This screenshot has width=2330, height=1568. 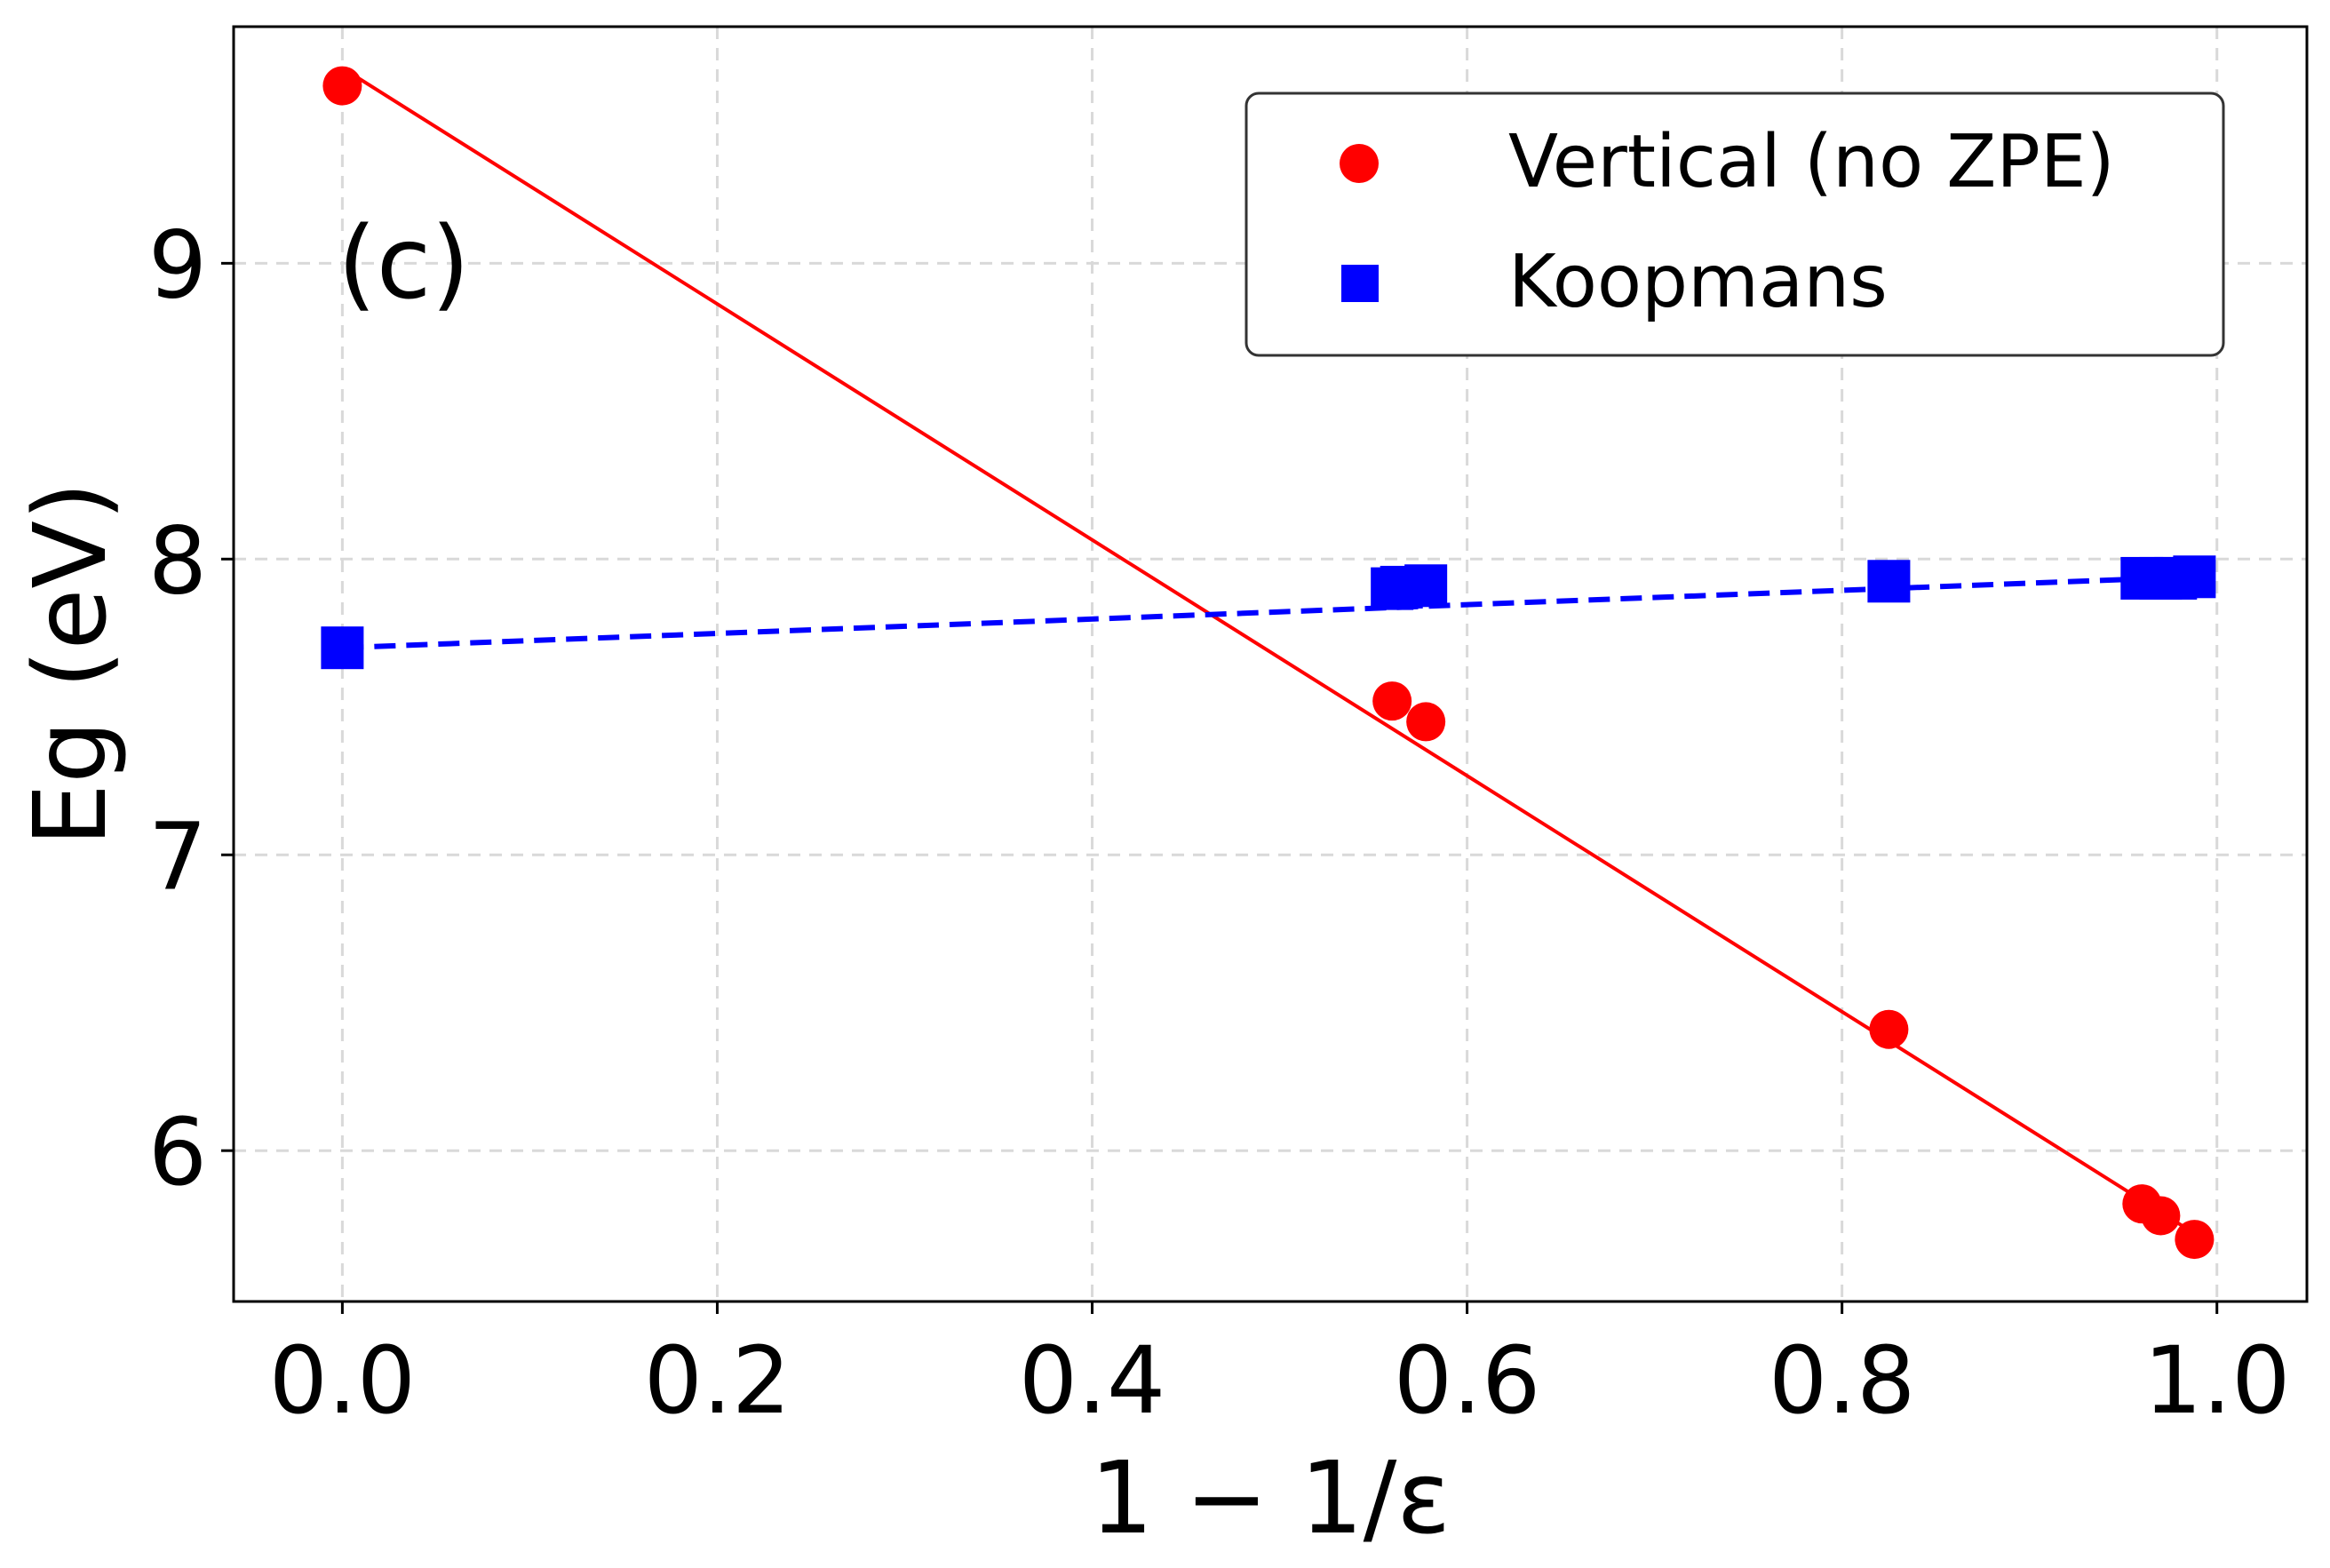 What do you see at coordinates (177, 265) in the screenshot?
I see `y-tick-label: 9` at bounding box center [177, 265].